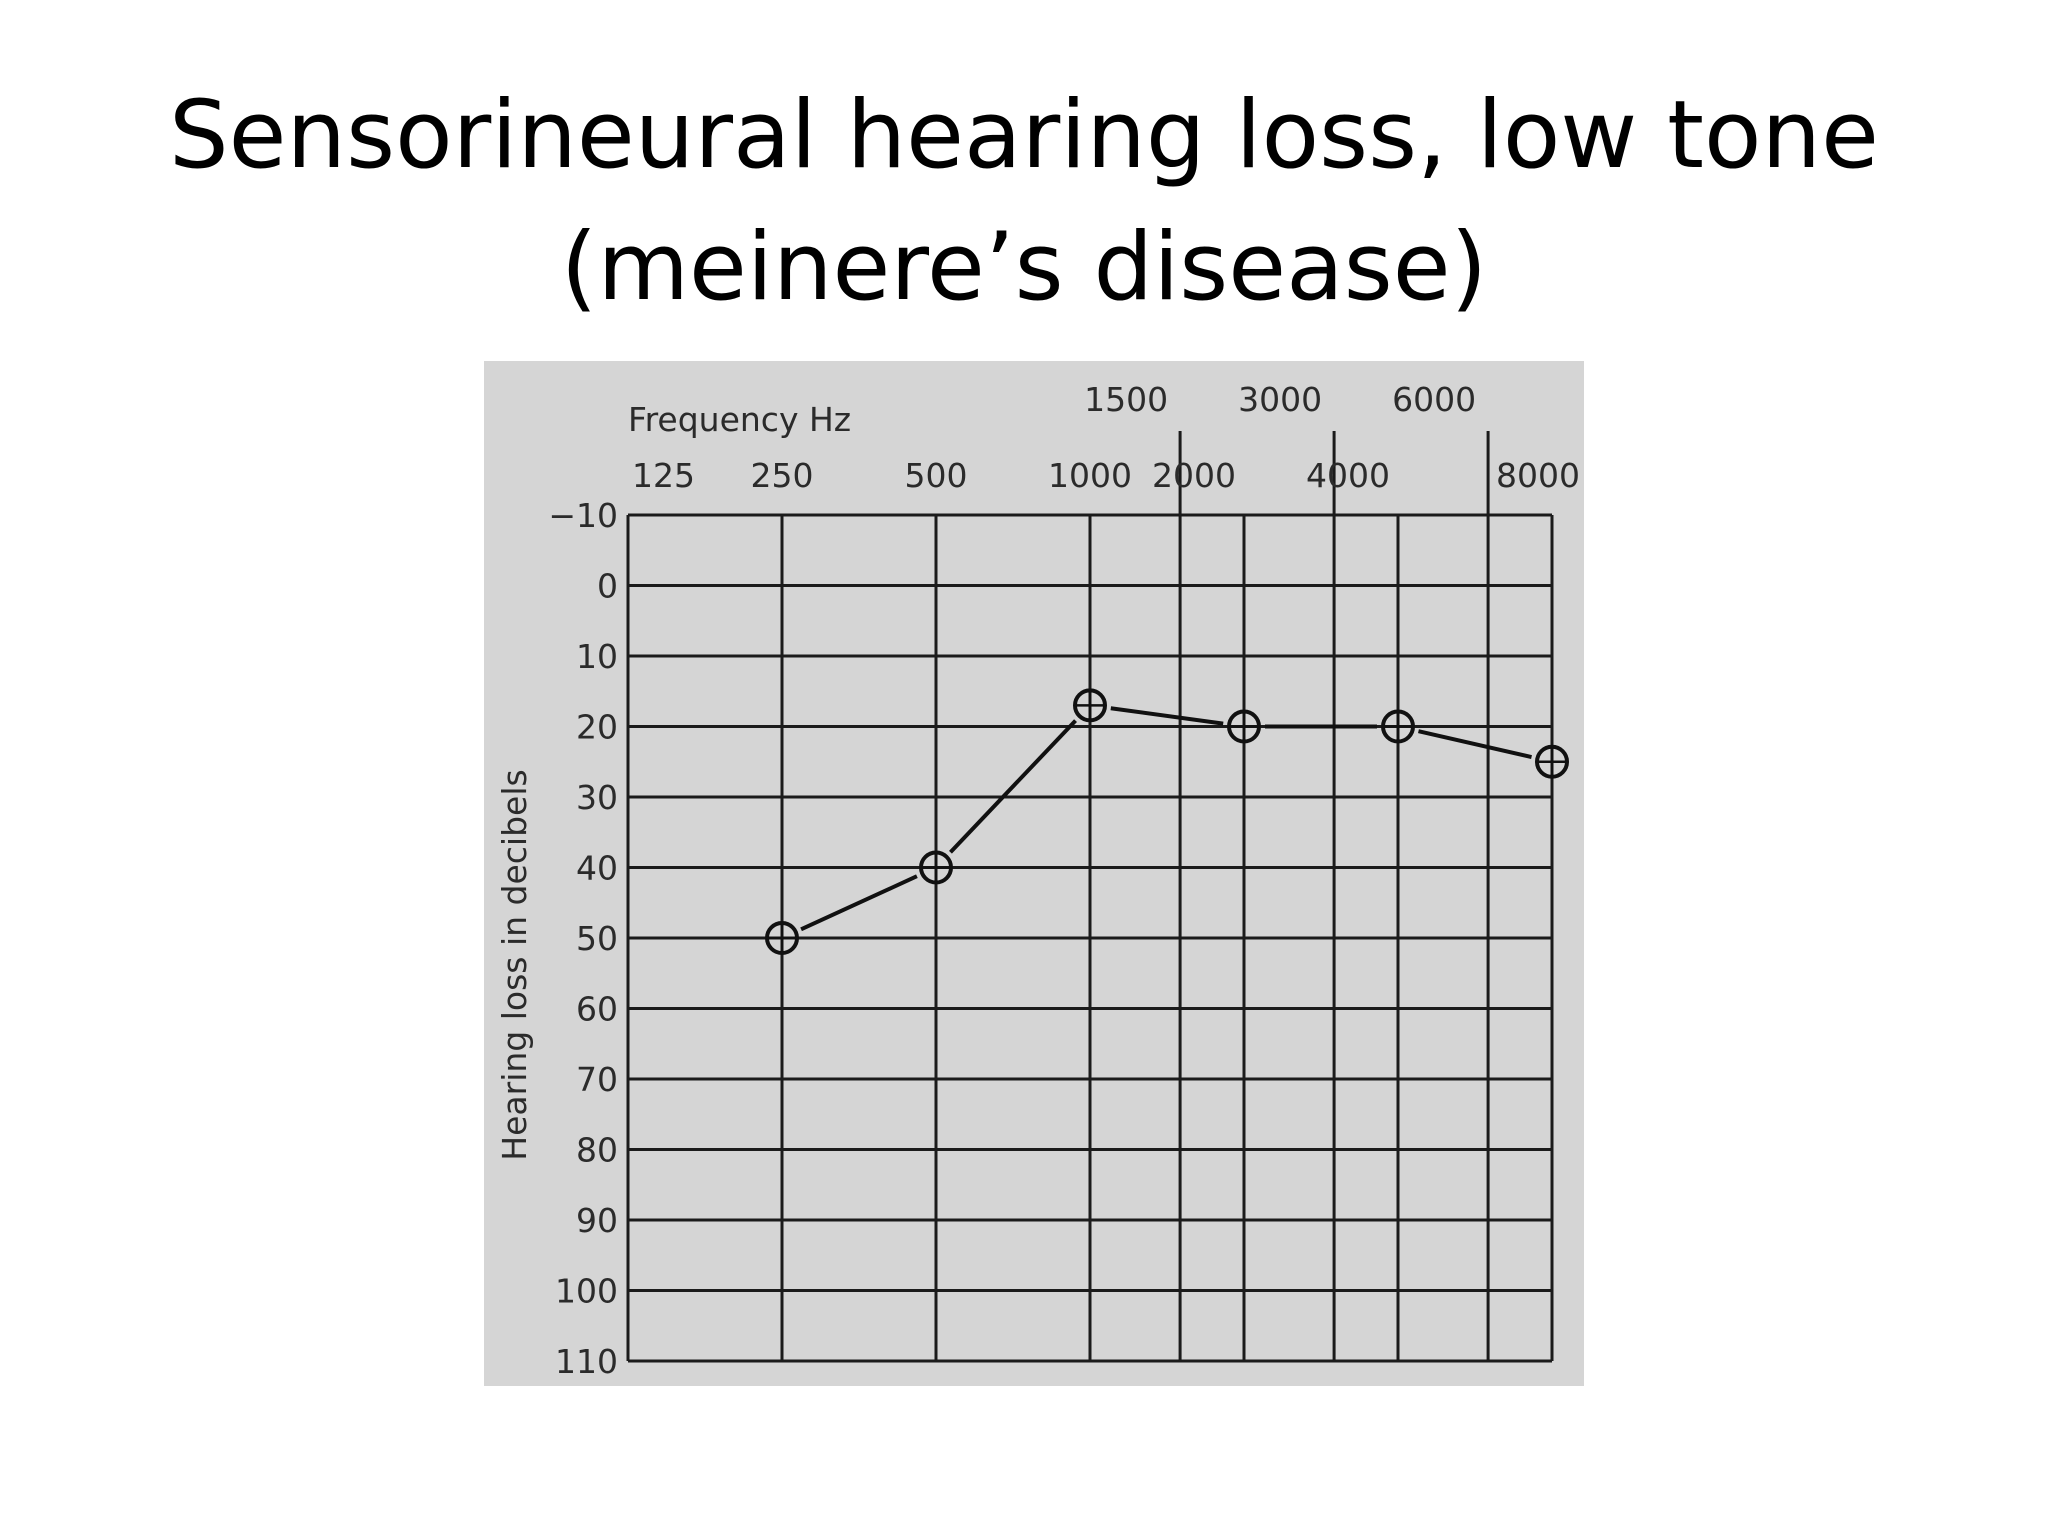  Describe the element at coordinates (597, 868) in the screenshot. I see `y-tick-label: 40` at that location.